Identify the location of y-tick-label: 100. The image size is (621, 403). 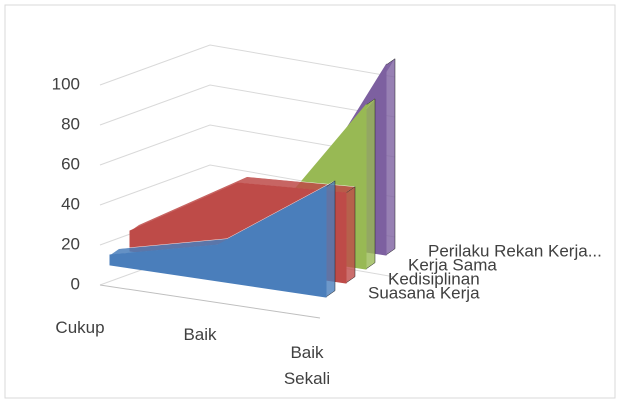
(66, 83).